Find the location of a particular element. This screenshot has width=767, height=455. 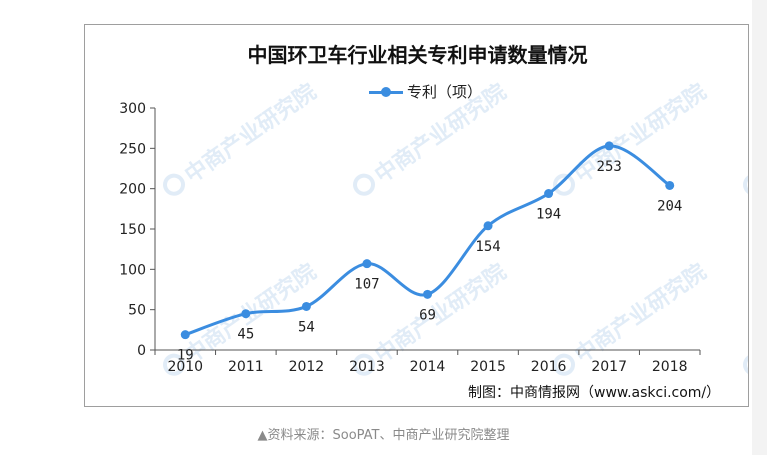

legend: 专利（项） is located at coordinates (425, 91).